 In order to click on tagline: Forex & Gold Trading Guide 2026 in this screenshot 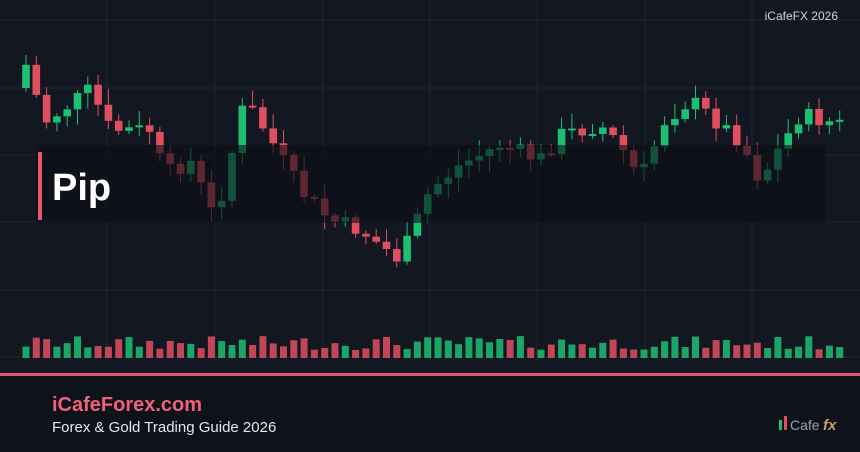, I will do `click(164, 427)`.